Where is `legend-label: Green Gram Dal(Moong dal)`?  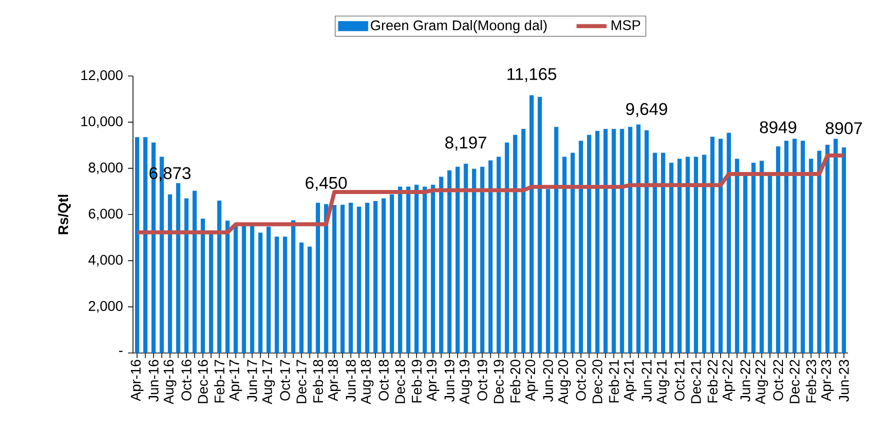
legend-label: Green Gram Dal(Moong dal) is located at coordinates (458, 27).